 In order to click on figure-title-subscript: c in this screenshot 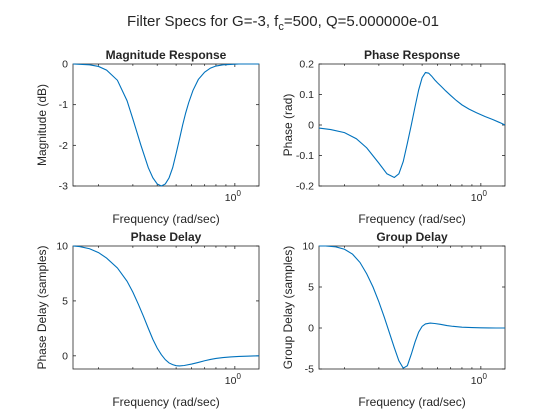, I will do `click(281, 27)`.